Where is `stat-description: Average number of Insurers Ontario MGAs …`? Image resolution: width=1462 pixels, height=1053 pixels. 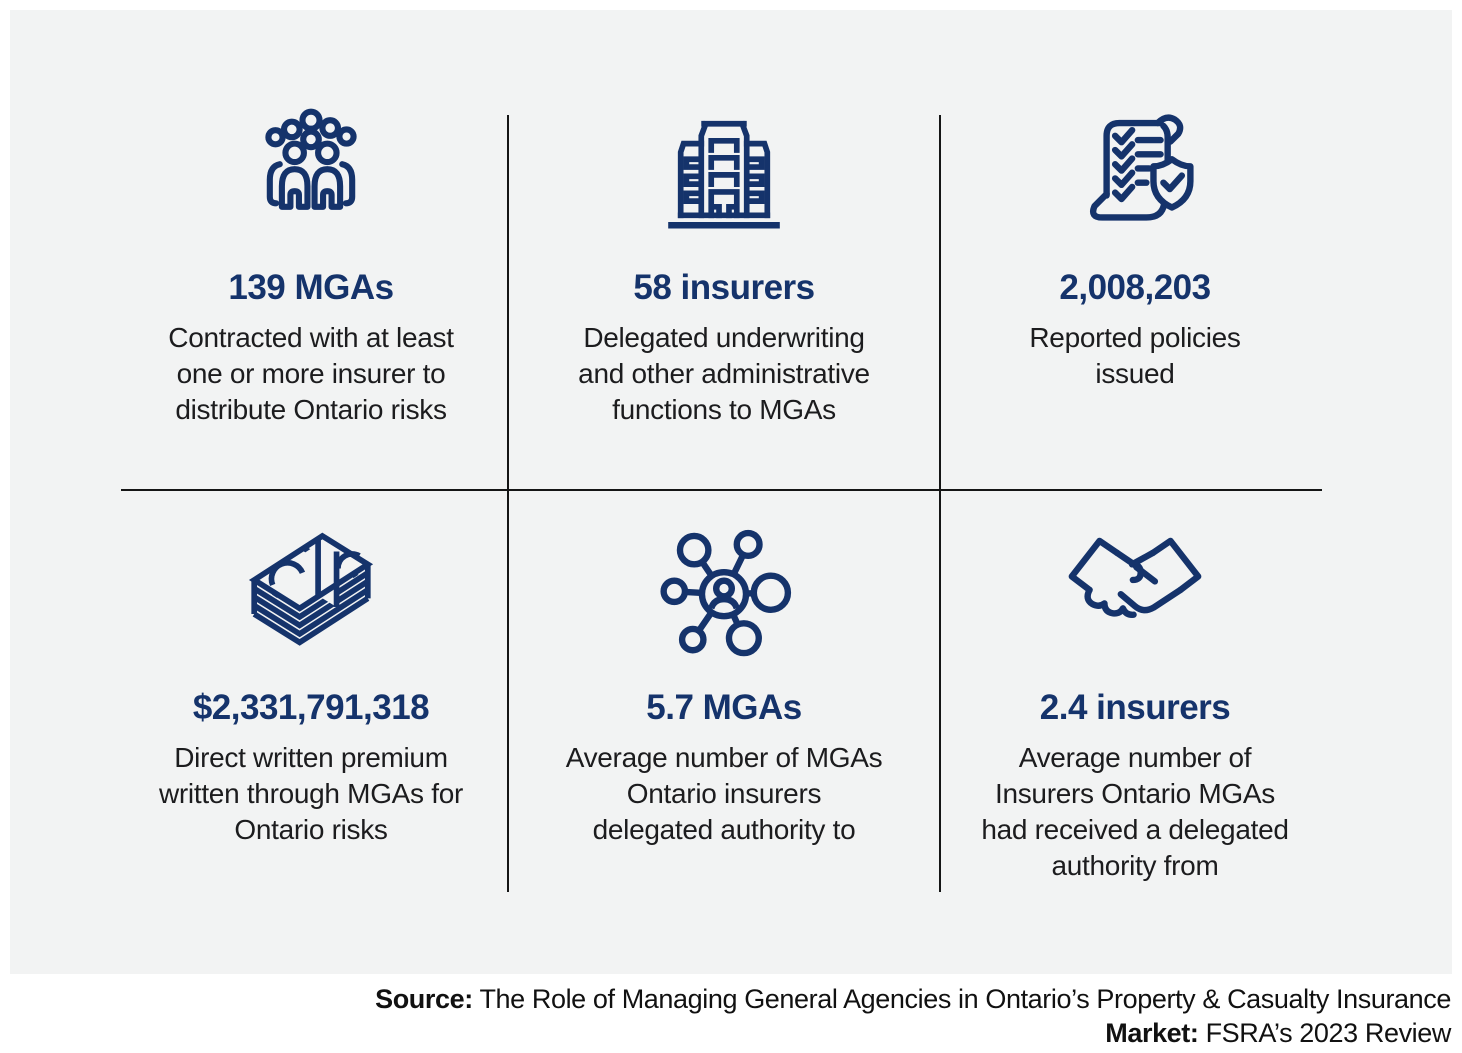
stat-description: Average number of Insurers Ontario MGAs … is located at coordinates (1135, 811).